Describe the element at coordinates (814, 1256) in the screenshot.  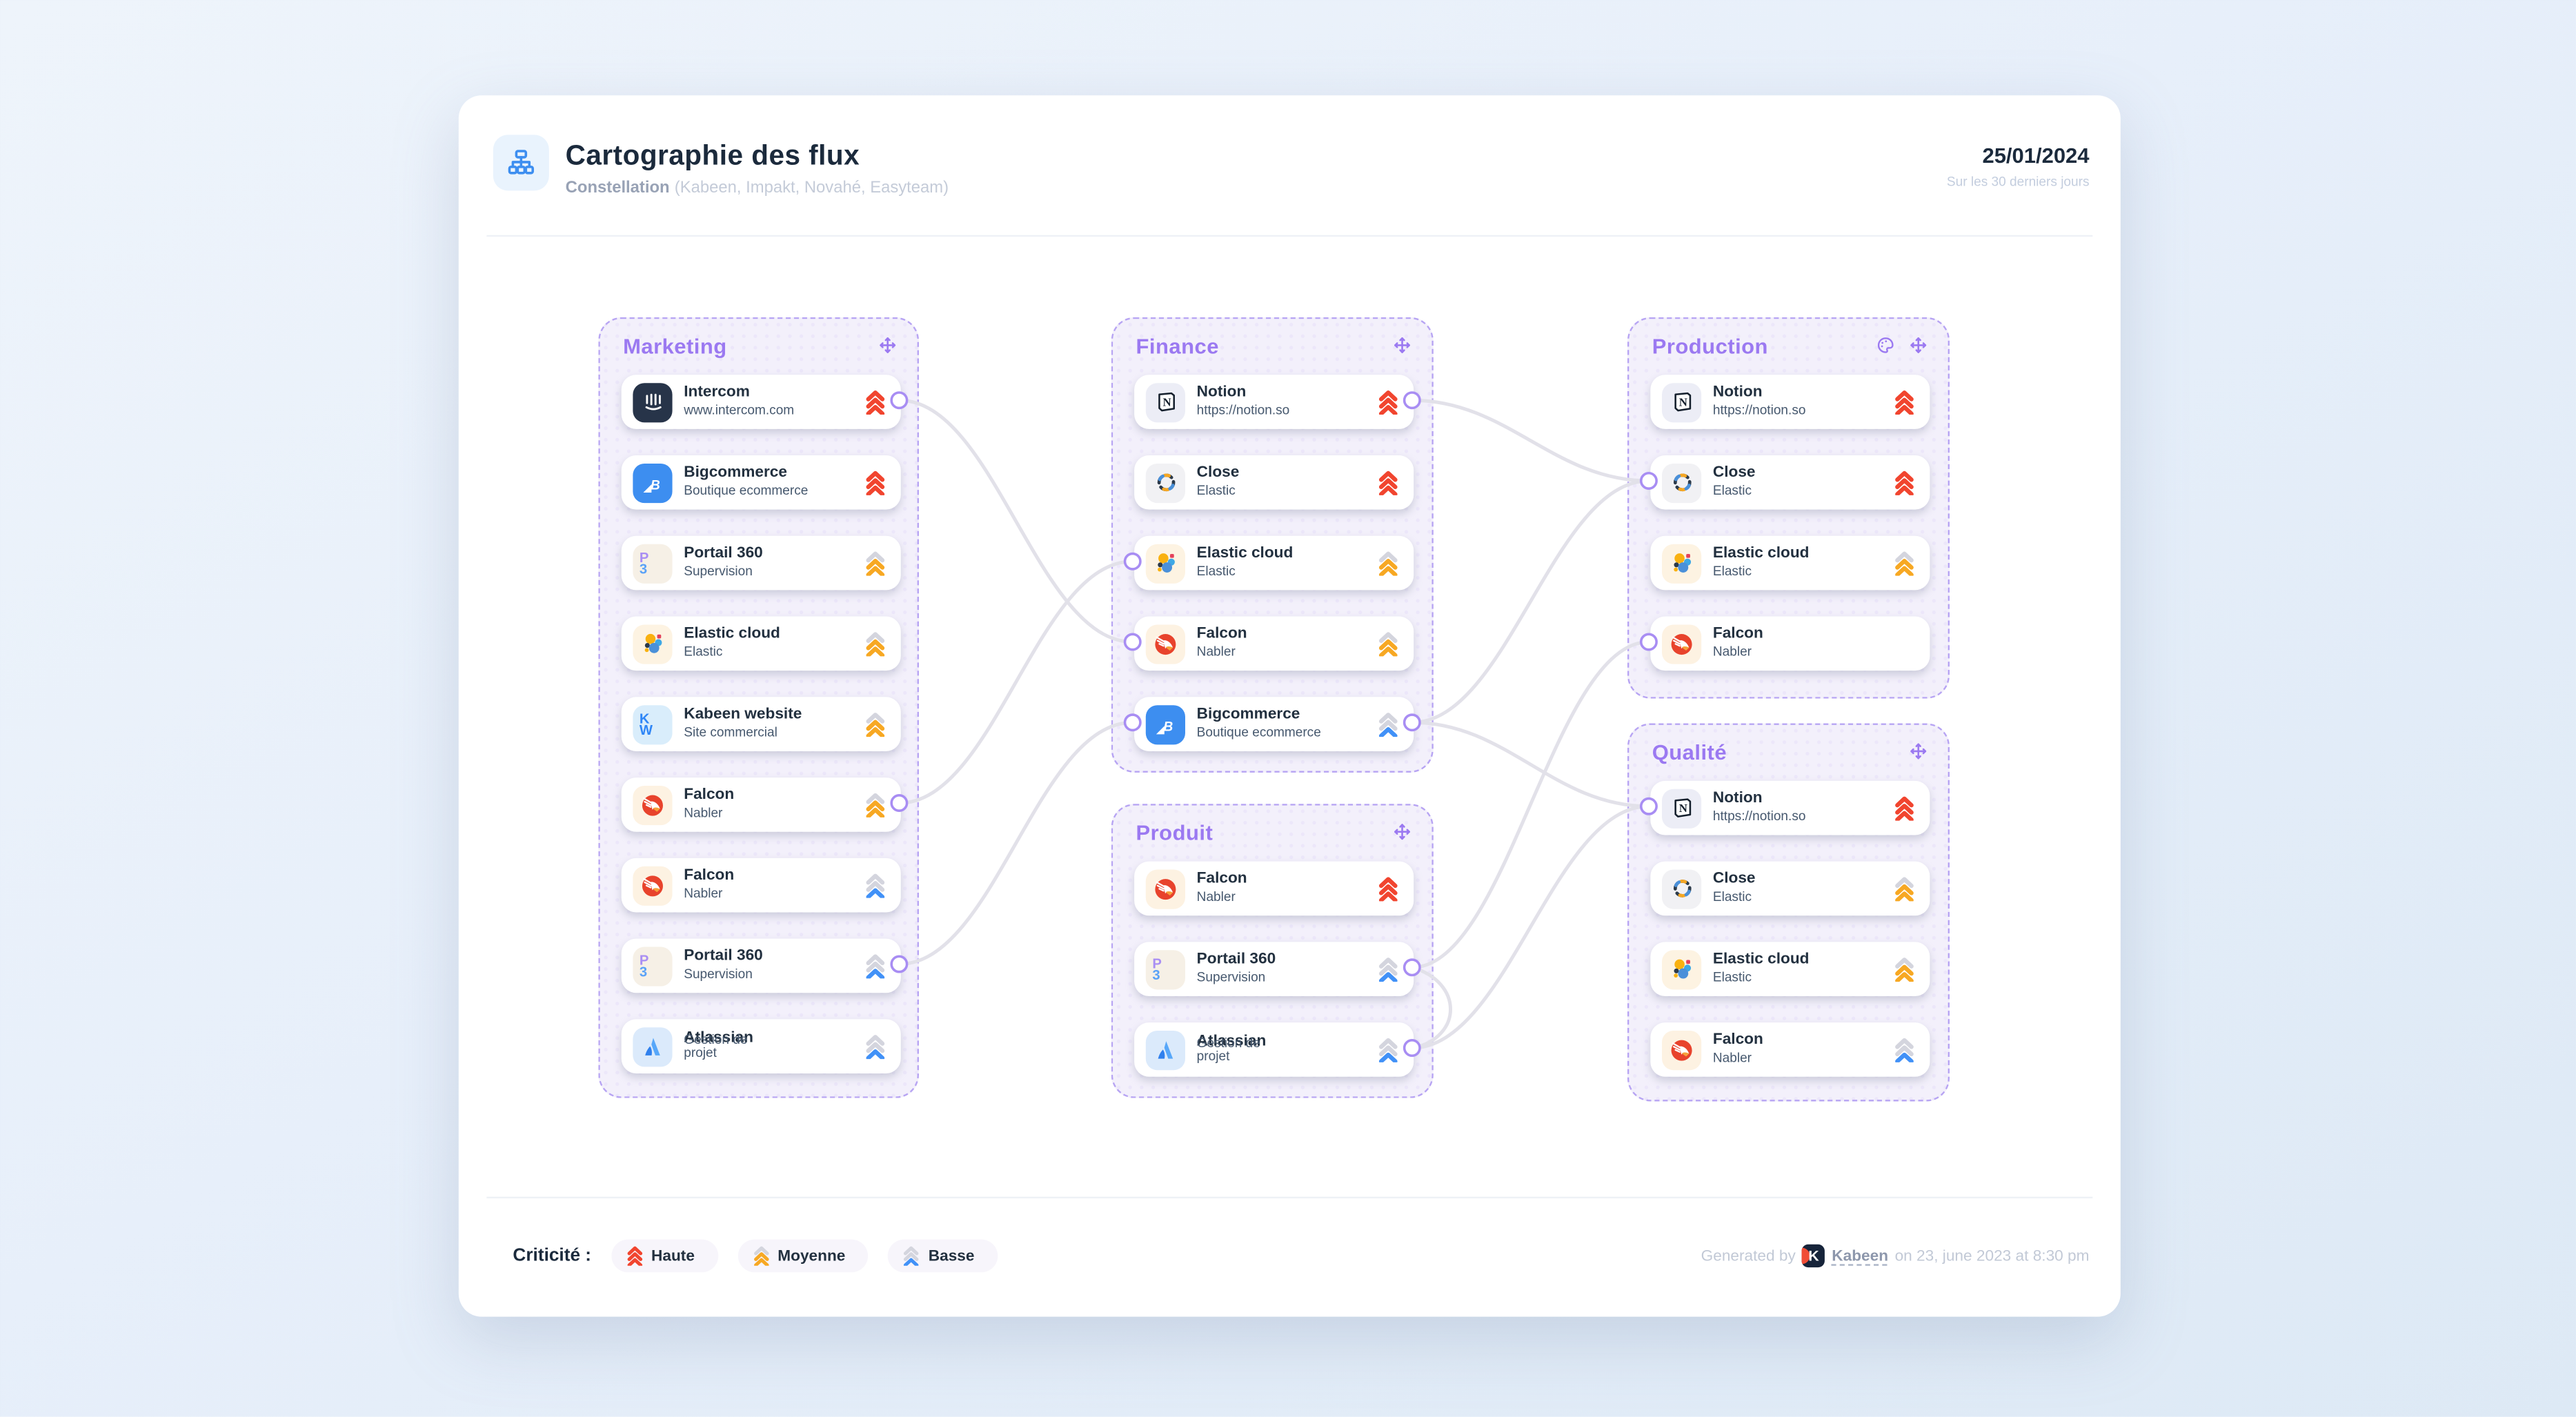
I see `legend-pills: Haute Moyenne Basse` at that location.